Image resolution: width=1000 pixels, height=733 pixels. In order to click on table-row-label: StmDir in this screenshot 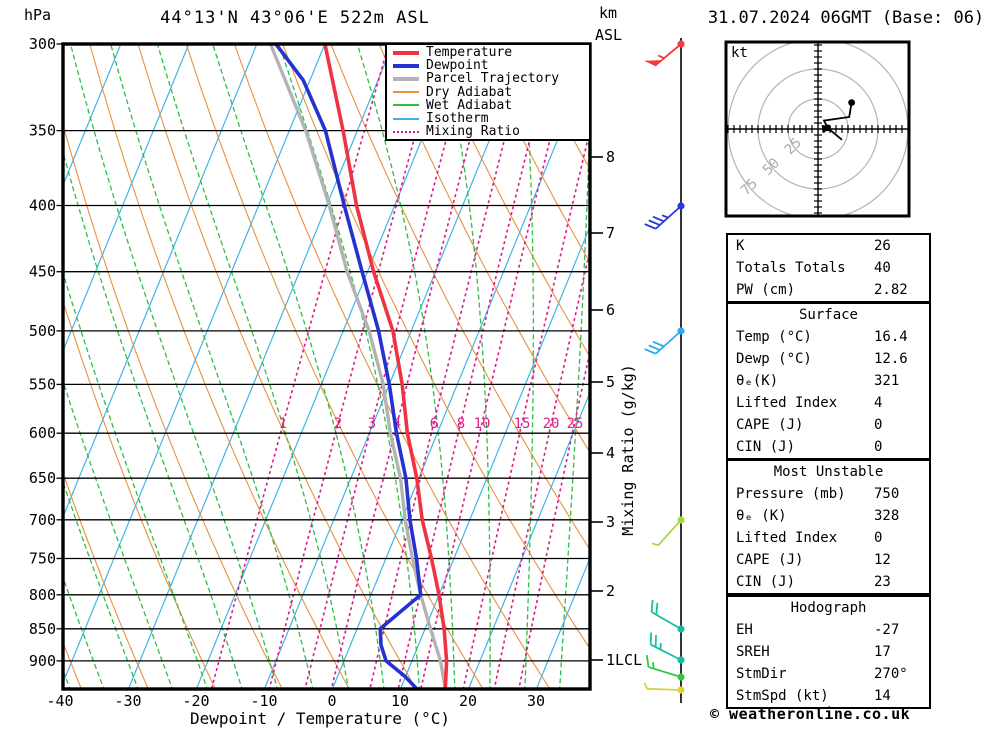, I will do `click(761, 674)`.